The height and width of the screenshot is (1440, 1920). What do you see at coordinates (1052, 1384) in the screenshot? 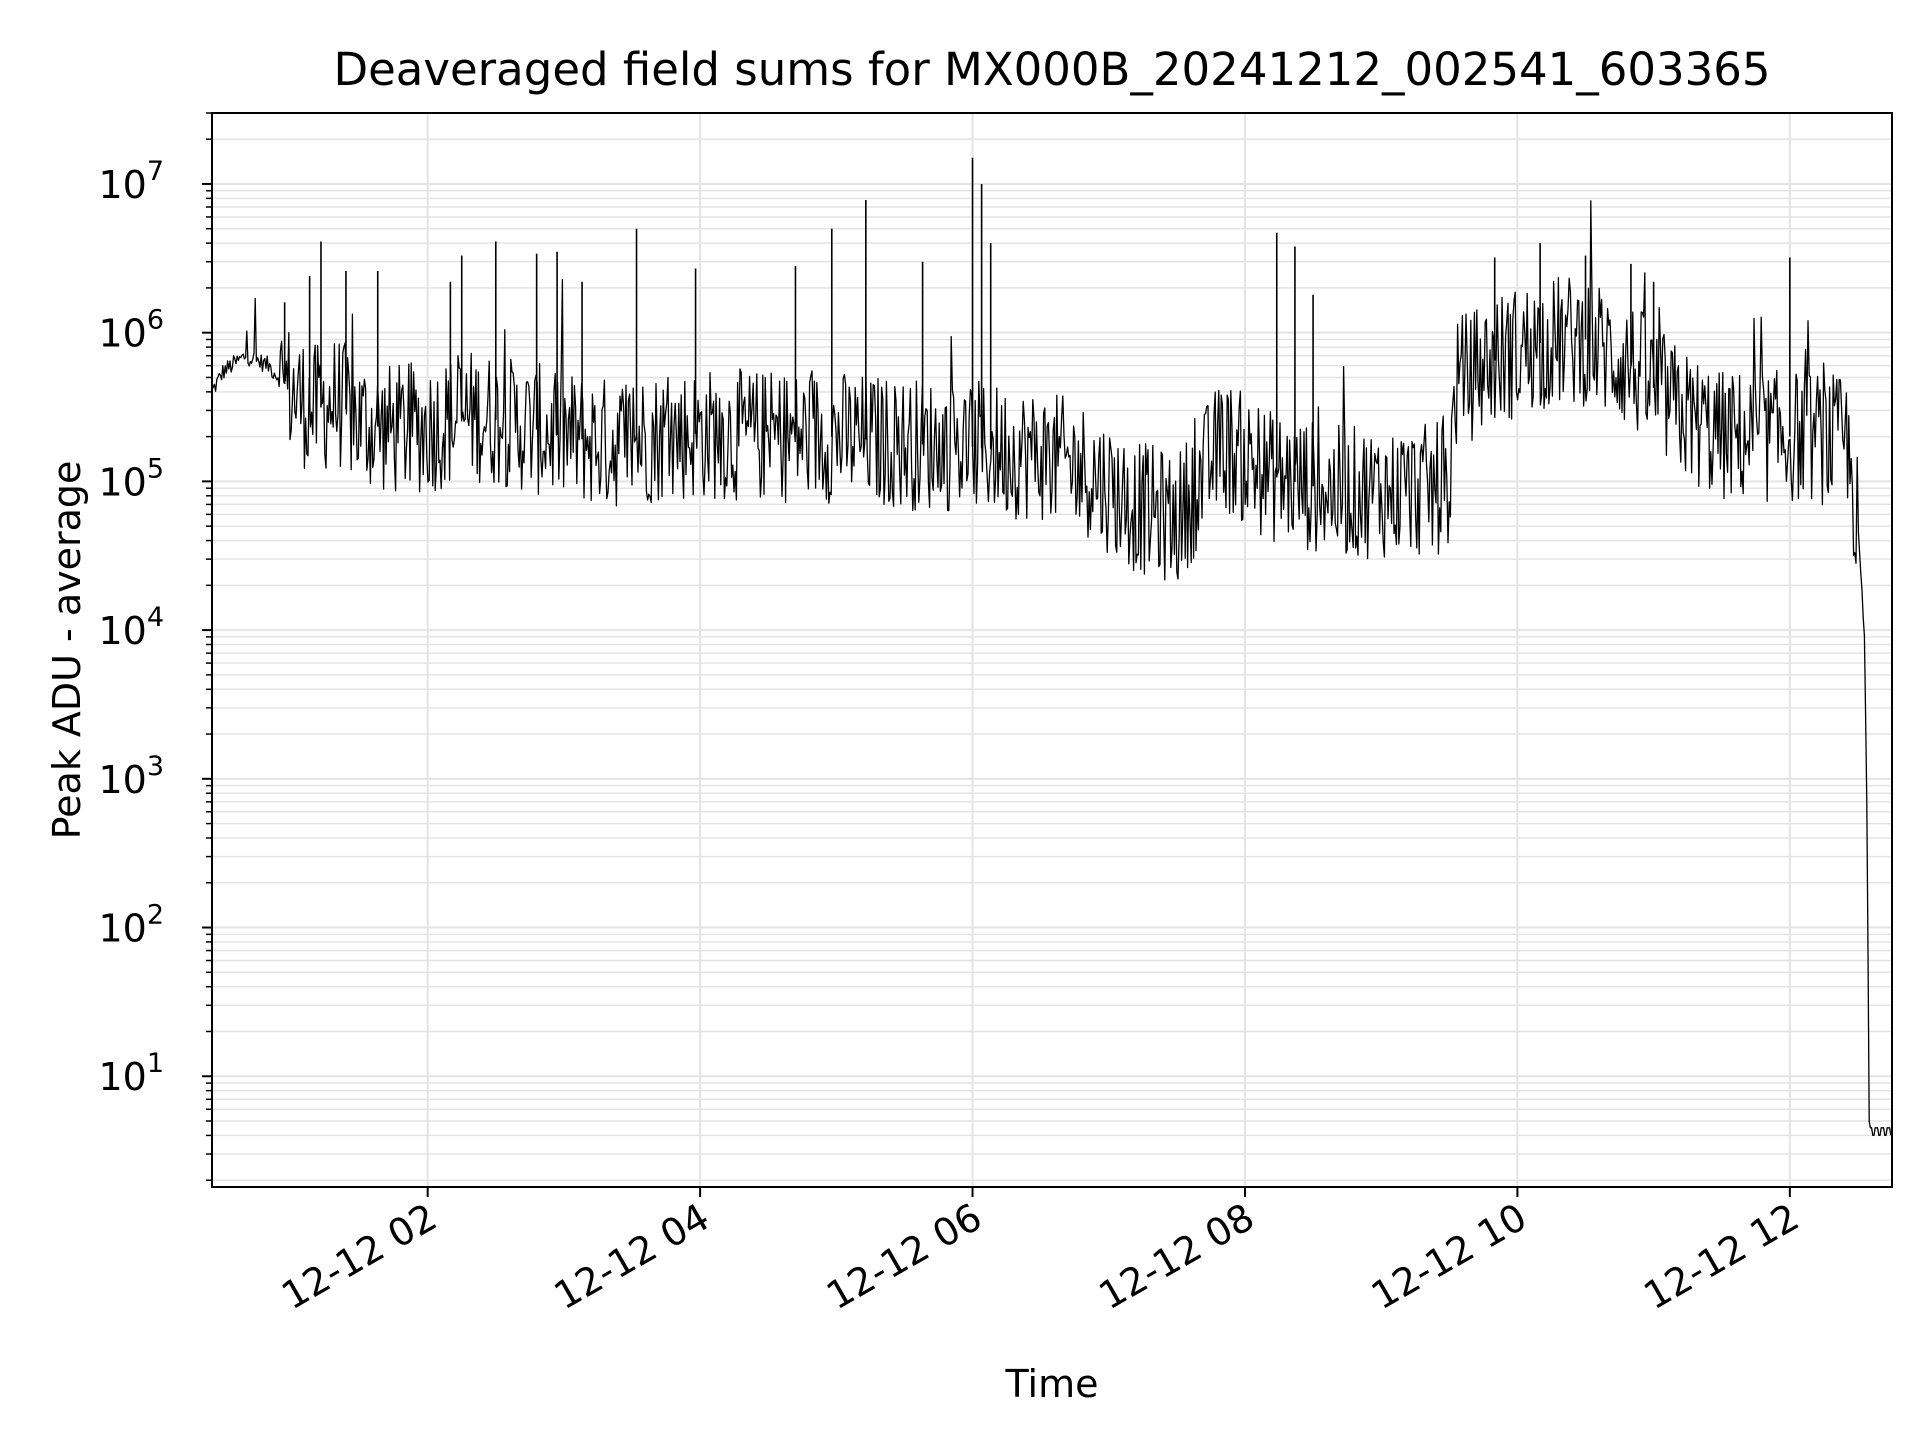
I see `x-axis-label: Time` at bounding box center [1052, 1384].